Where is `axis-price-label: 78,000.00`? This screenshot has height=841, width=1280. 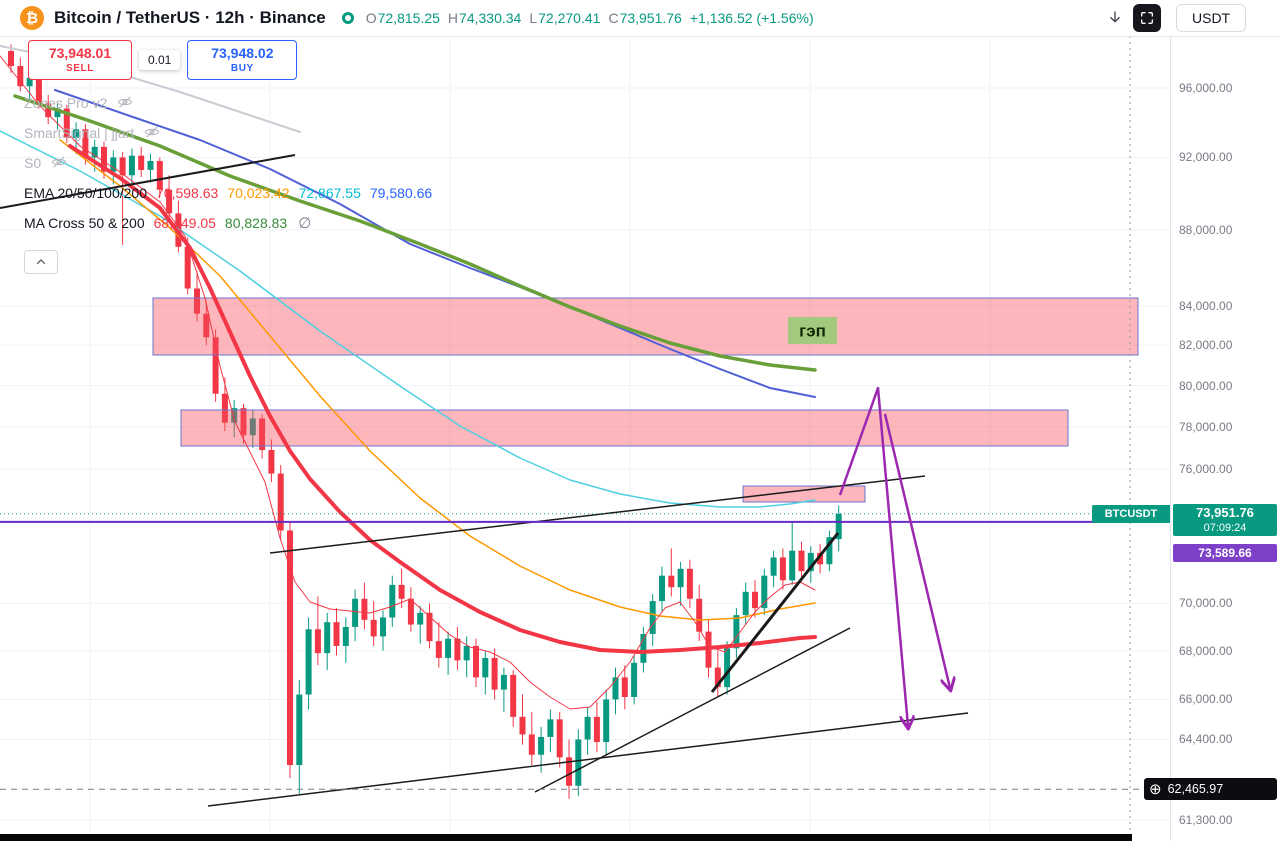 axis-price-label: 78,000.00 is located at coordinates (1206, 426).